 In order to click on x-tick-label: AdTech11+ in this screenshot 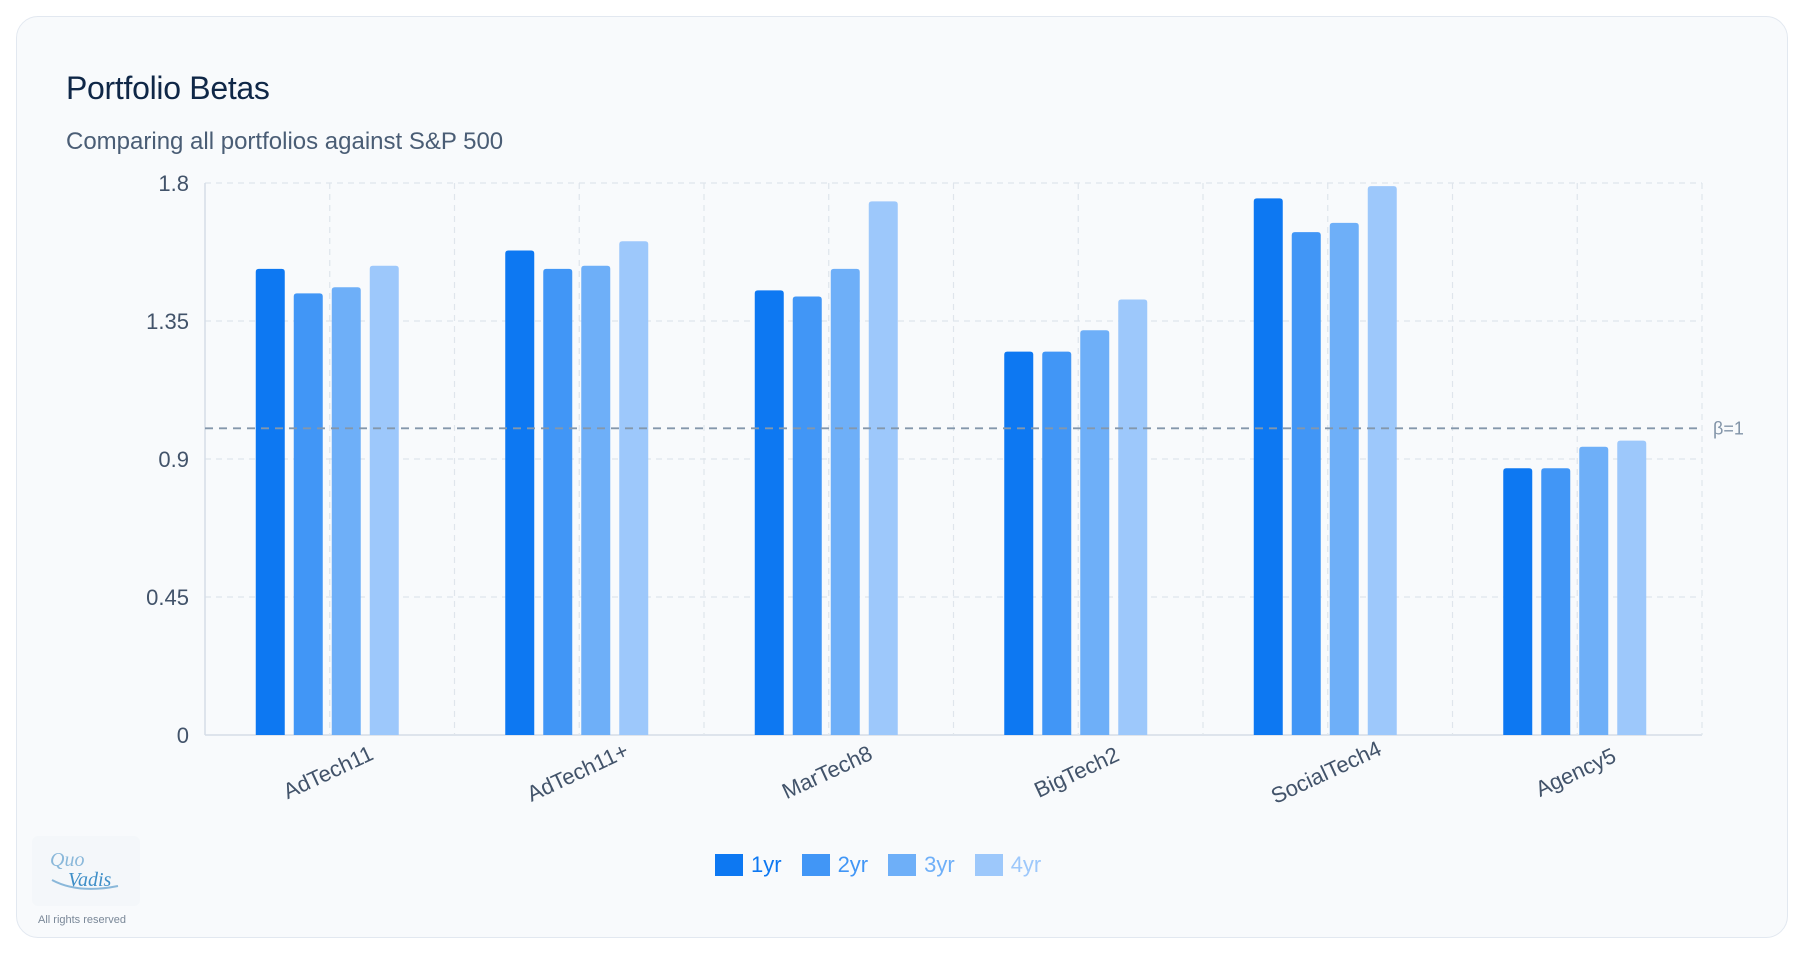, I will do `click(577, 772)`.